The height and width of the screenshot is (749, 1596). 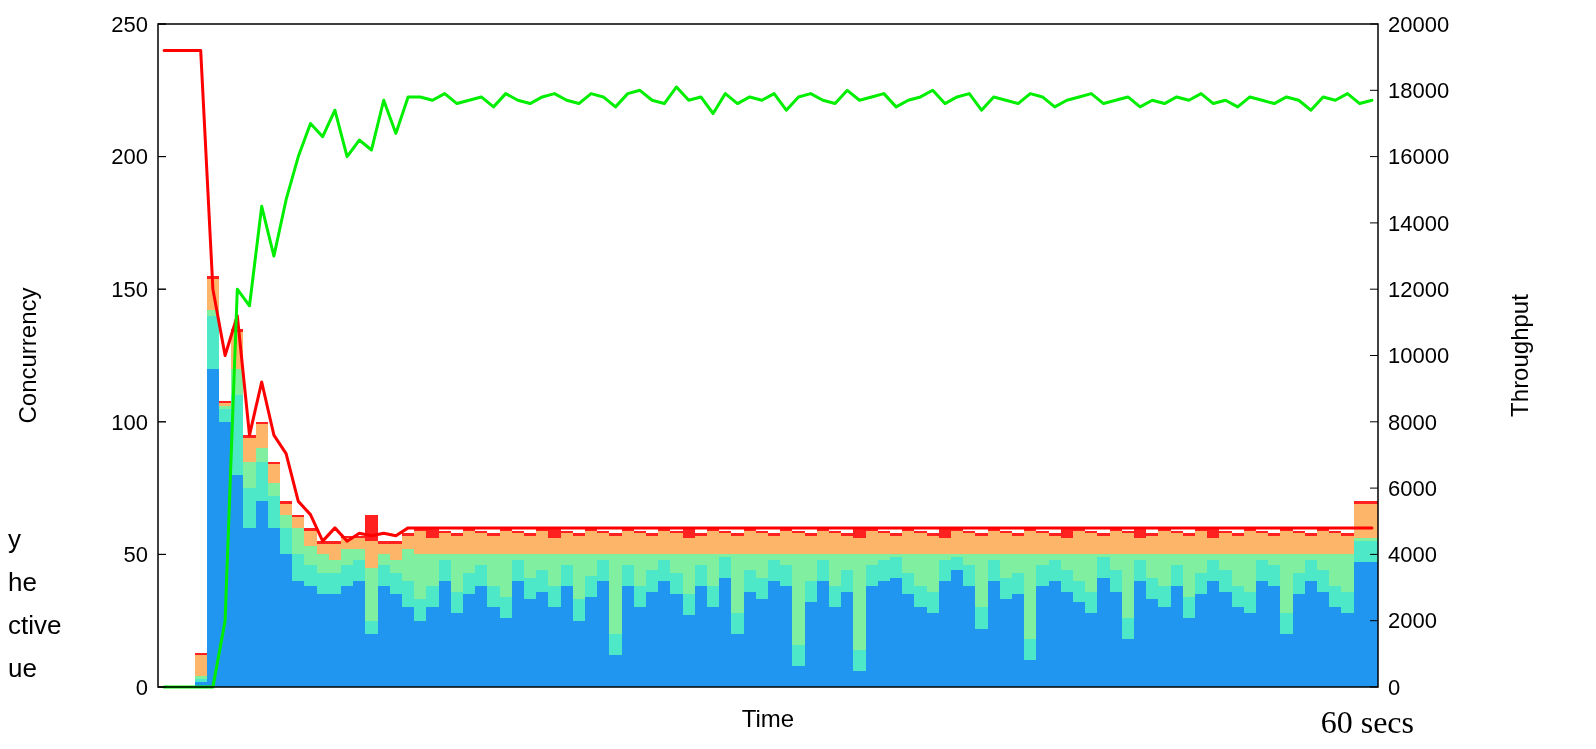 I want to click on y-tick-label: 250, so click(x=129, y=24).